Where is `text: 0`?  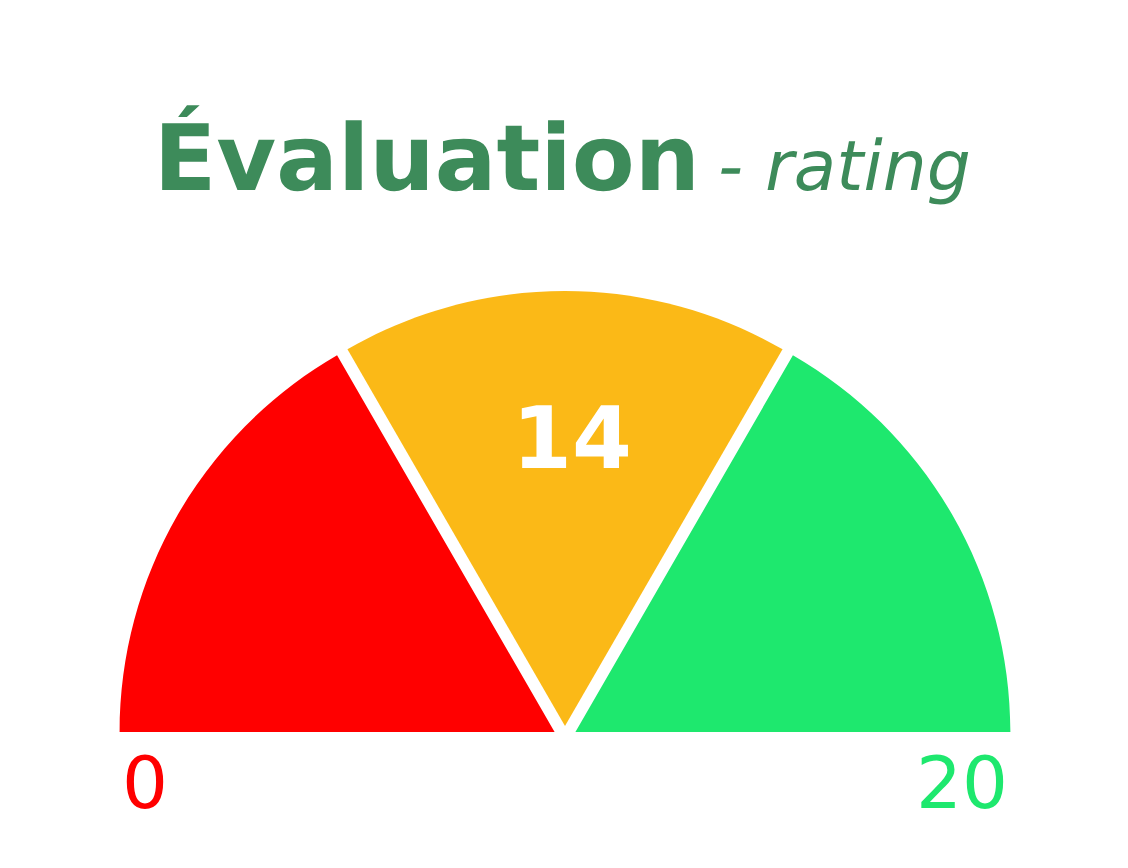
text: 0 is located at coordinates (145, 782).